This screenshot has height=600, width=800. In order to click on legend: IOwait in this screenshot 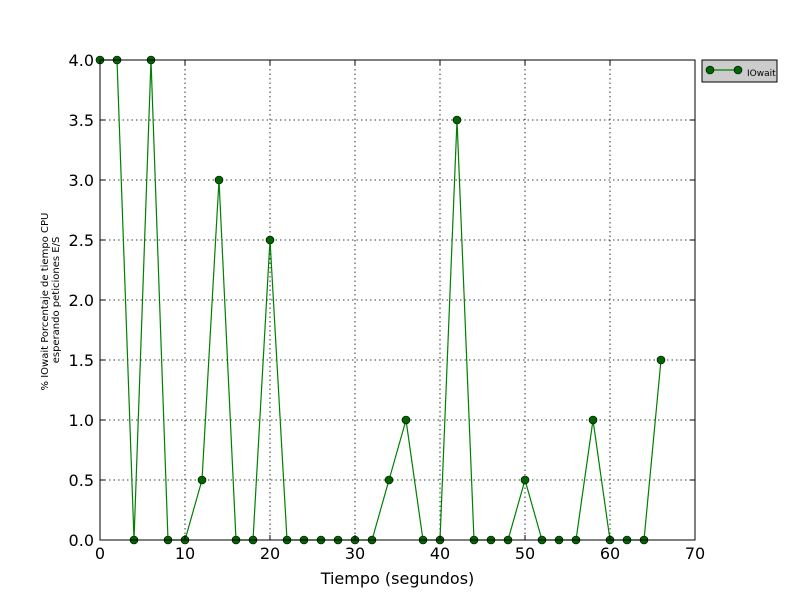, I will do `click(739, 71)`.